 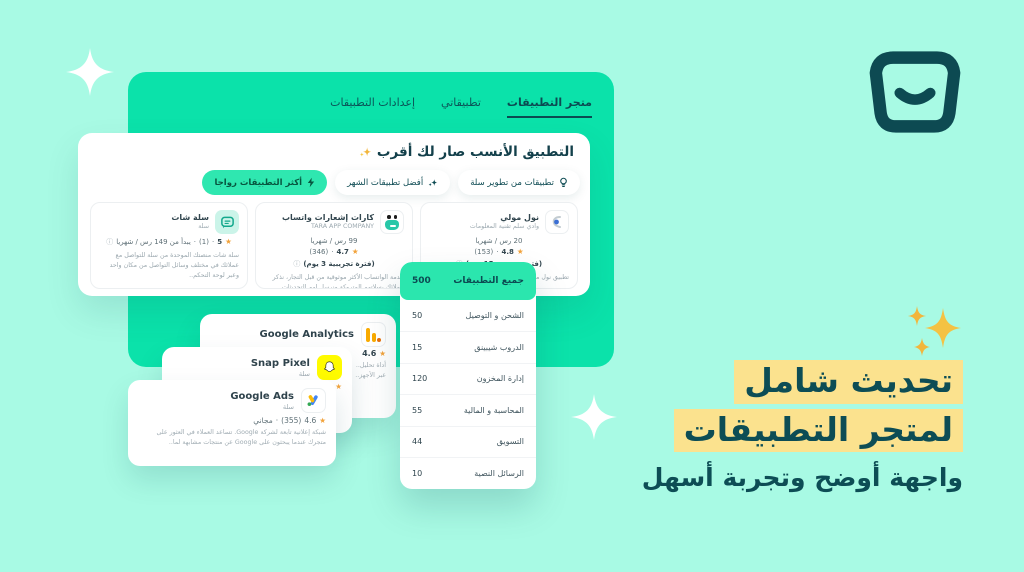 What do you see at coordinates (365, 151) in the screenshot?
I see `sparkle-icon` at bounding box center [365, 151].